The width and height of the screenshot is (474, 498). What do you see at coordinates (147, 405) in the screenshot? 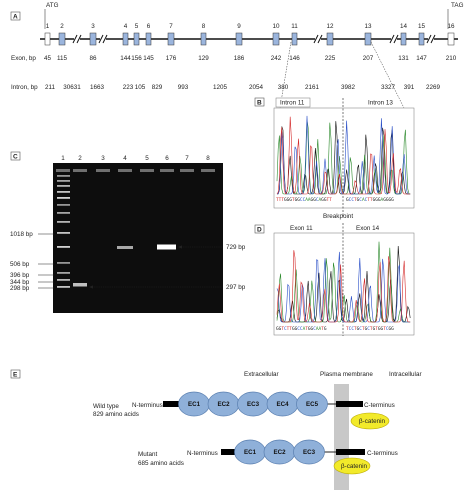
I see `wild-type-n-terminus: N-terminus` at bounding box center [147, 405].